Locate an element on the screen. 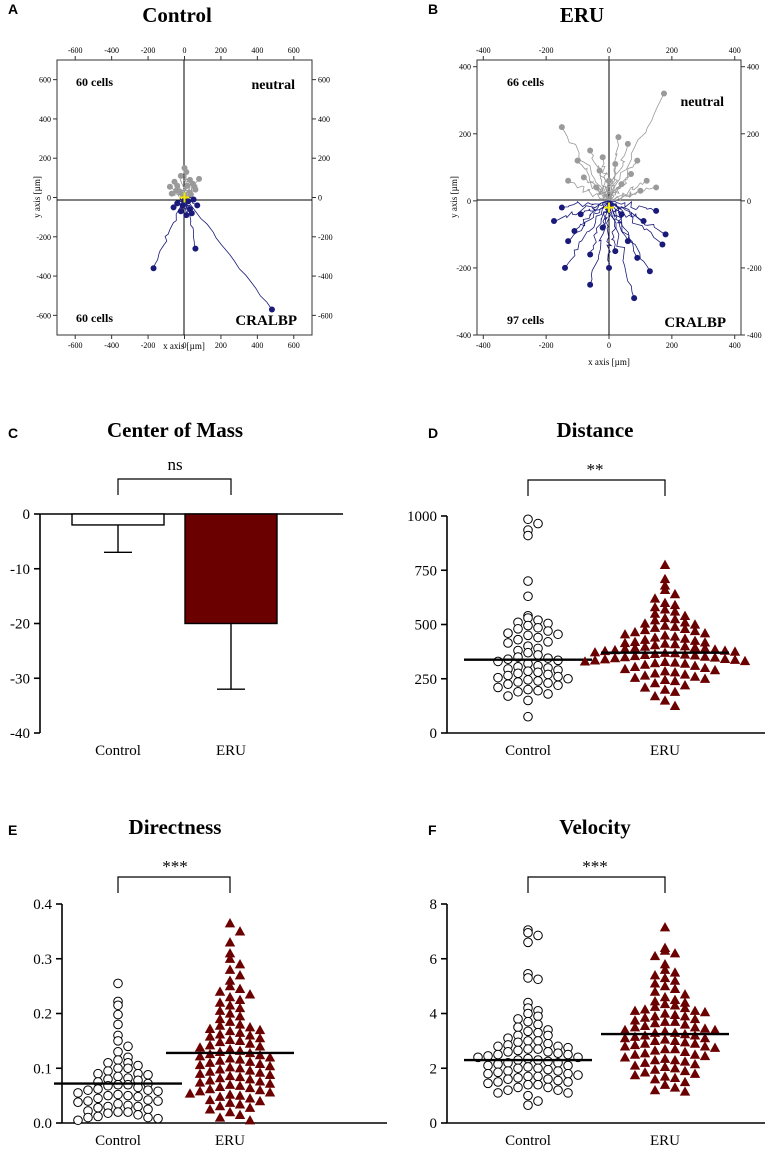 The height and width of the screenshot is (1150, 765). panel-a-title: Control is located at coordinates (177, 15).